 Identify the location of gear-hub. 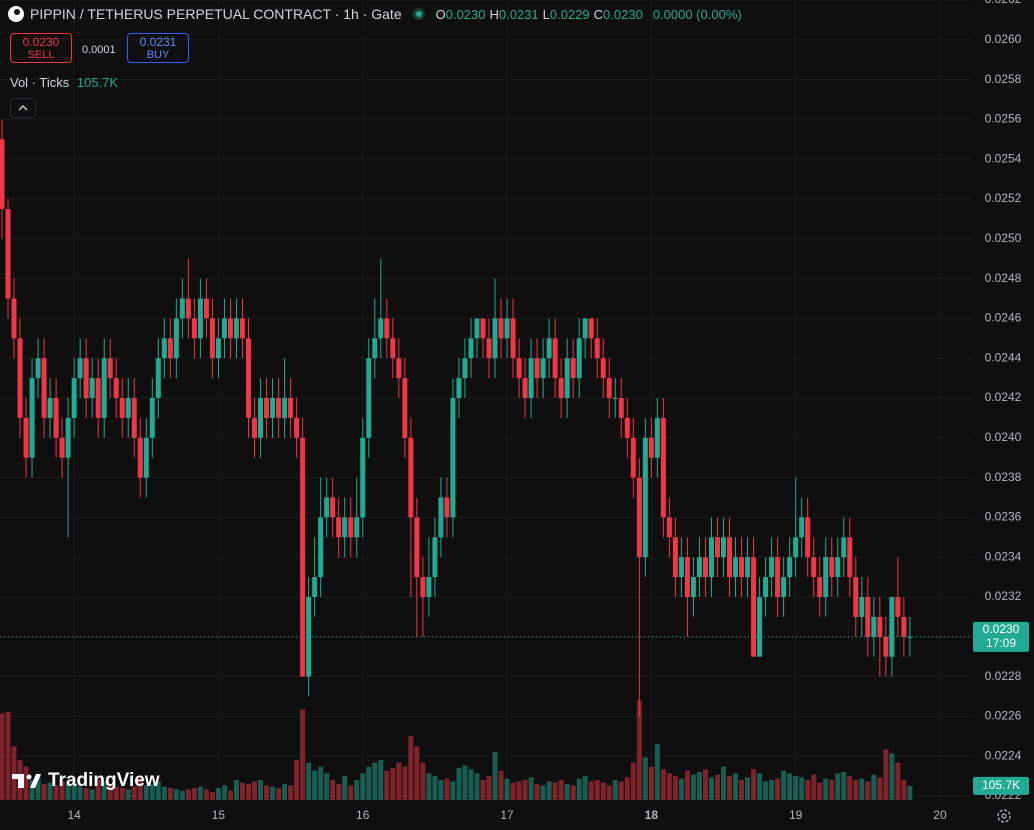
(1004, 816).